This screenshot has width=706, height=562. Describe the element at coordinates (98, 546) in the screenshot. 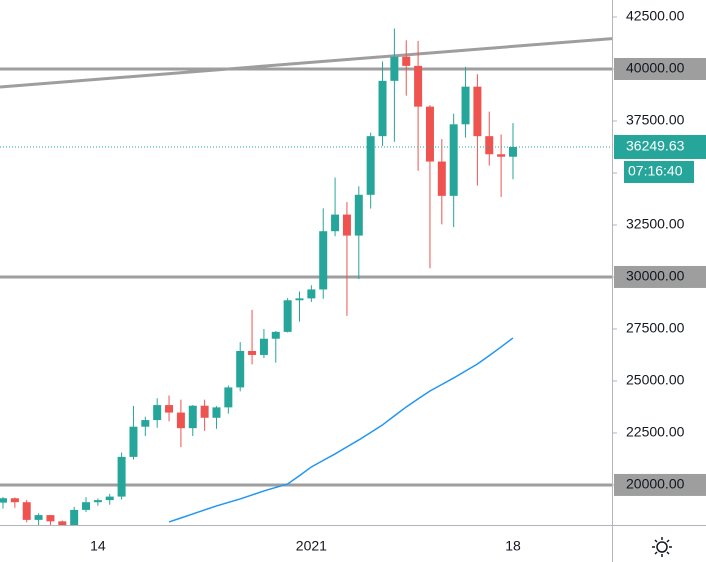

I see `x-tick-label: 14` at that location.